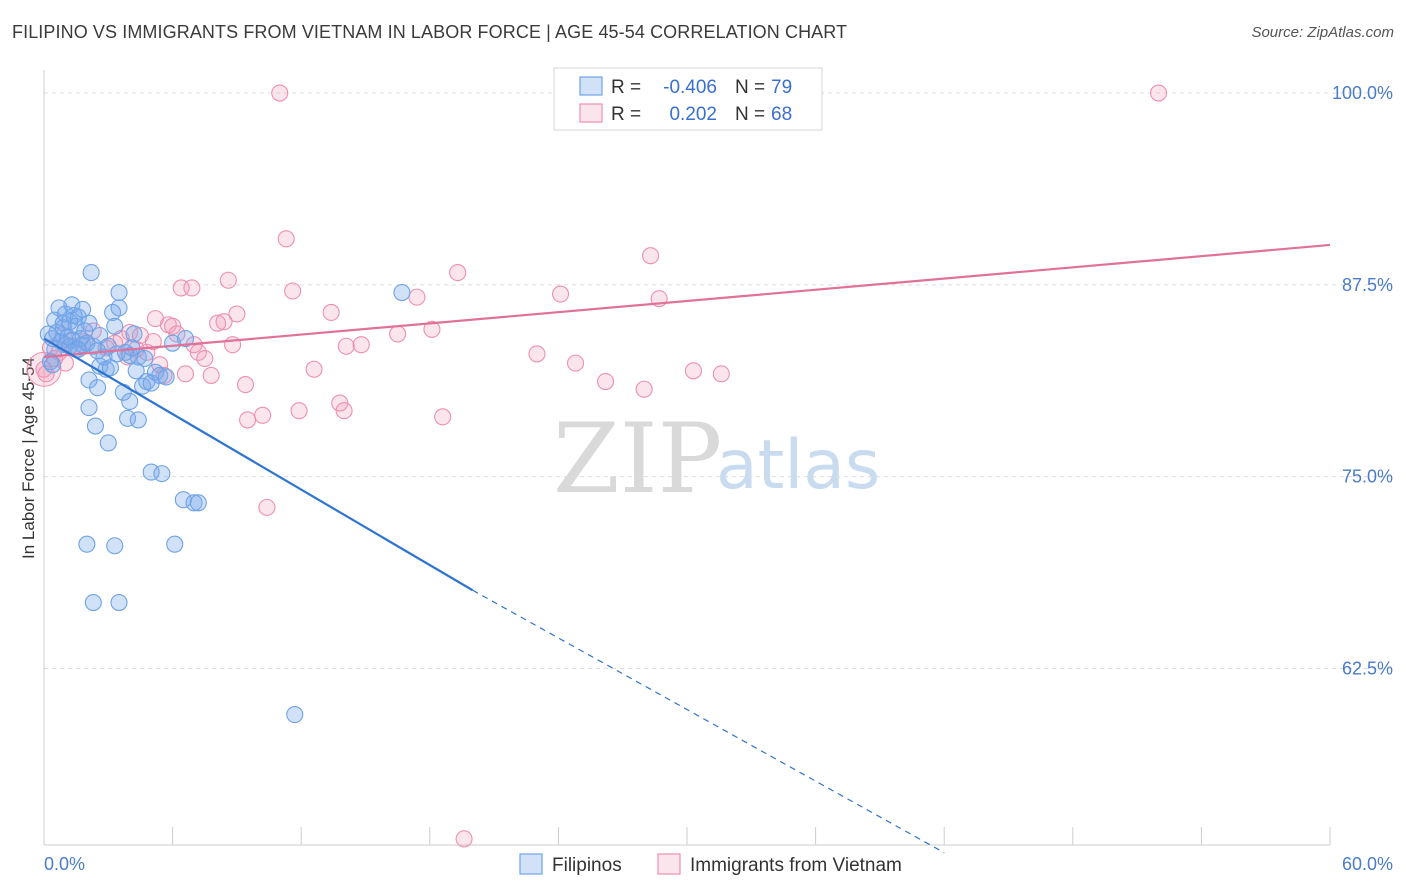  I want to click on x-tick-labels: 0.0% 60.0%, so click(718, 864).